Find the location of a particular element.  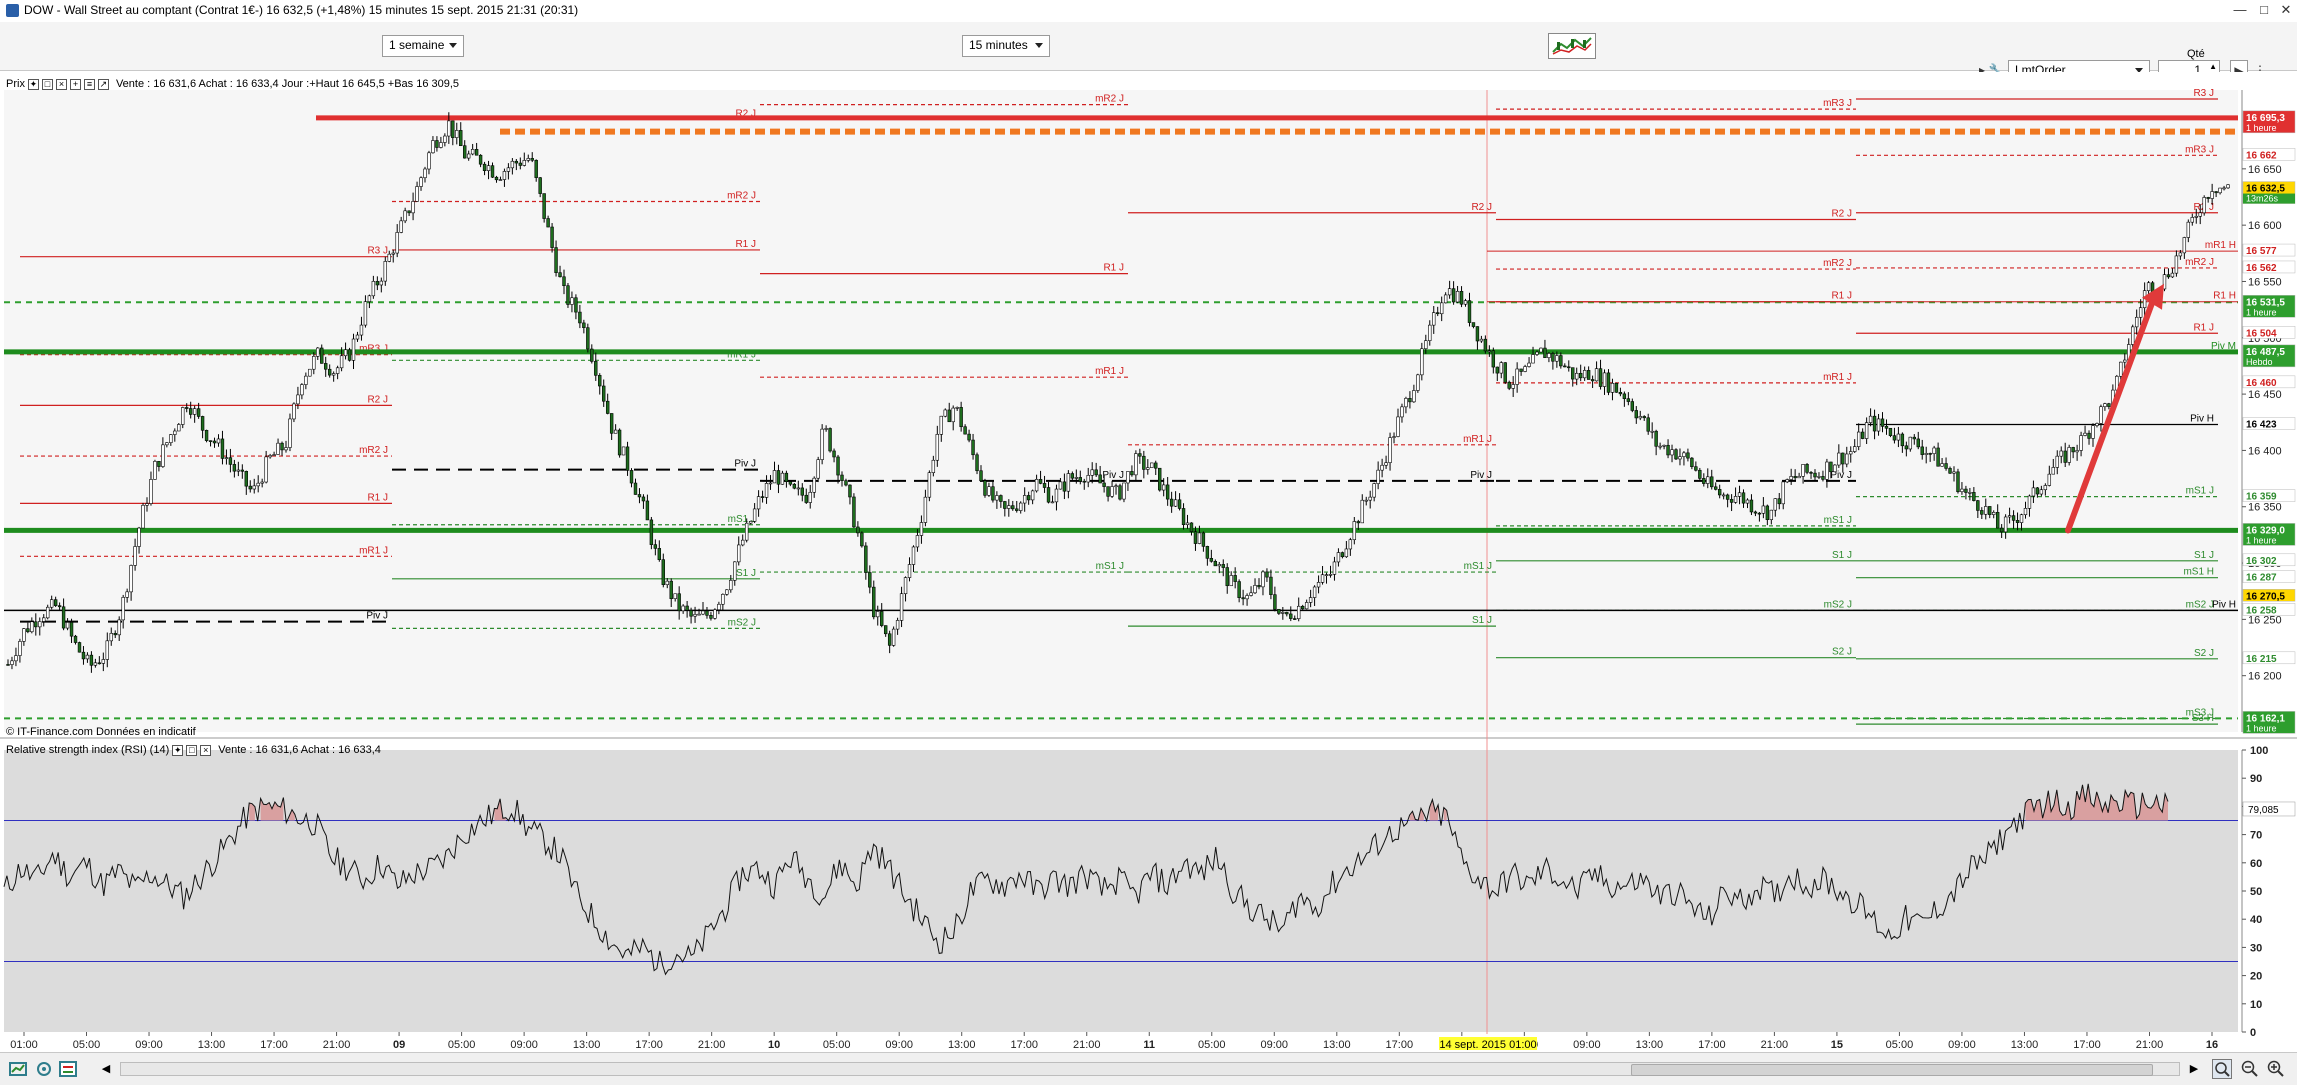

export-icon: ↗ is located at coordinates (103, 84).